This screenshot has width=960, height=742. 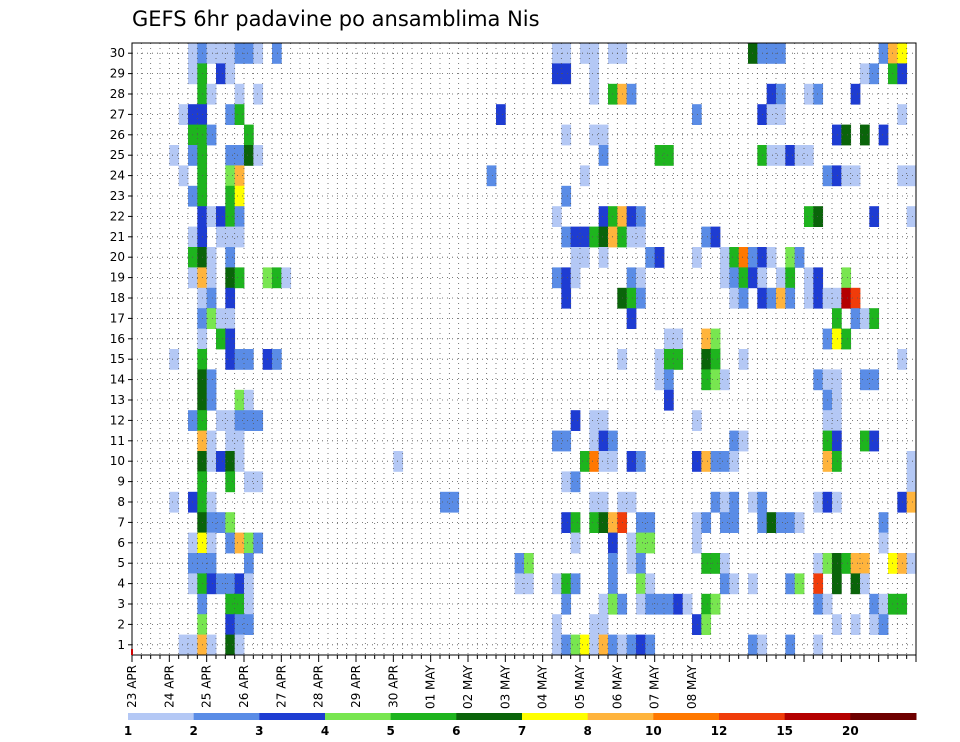 I want to click on heatmap-cell-m27-t68, so click(x=771, y=114).